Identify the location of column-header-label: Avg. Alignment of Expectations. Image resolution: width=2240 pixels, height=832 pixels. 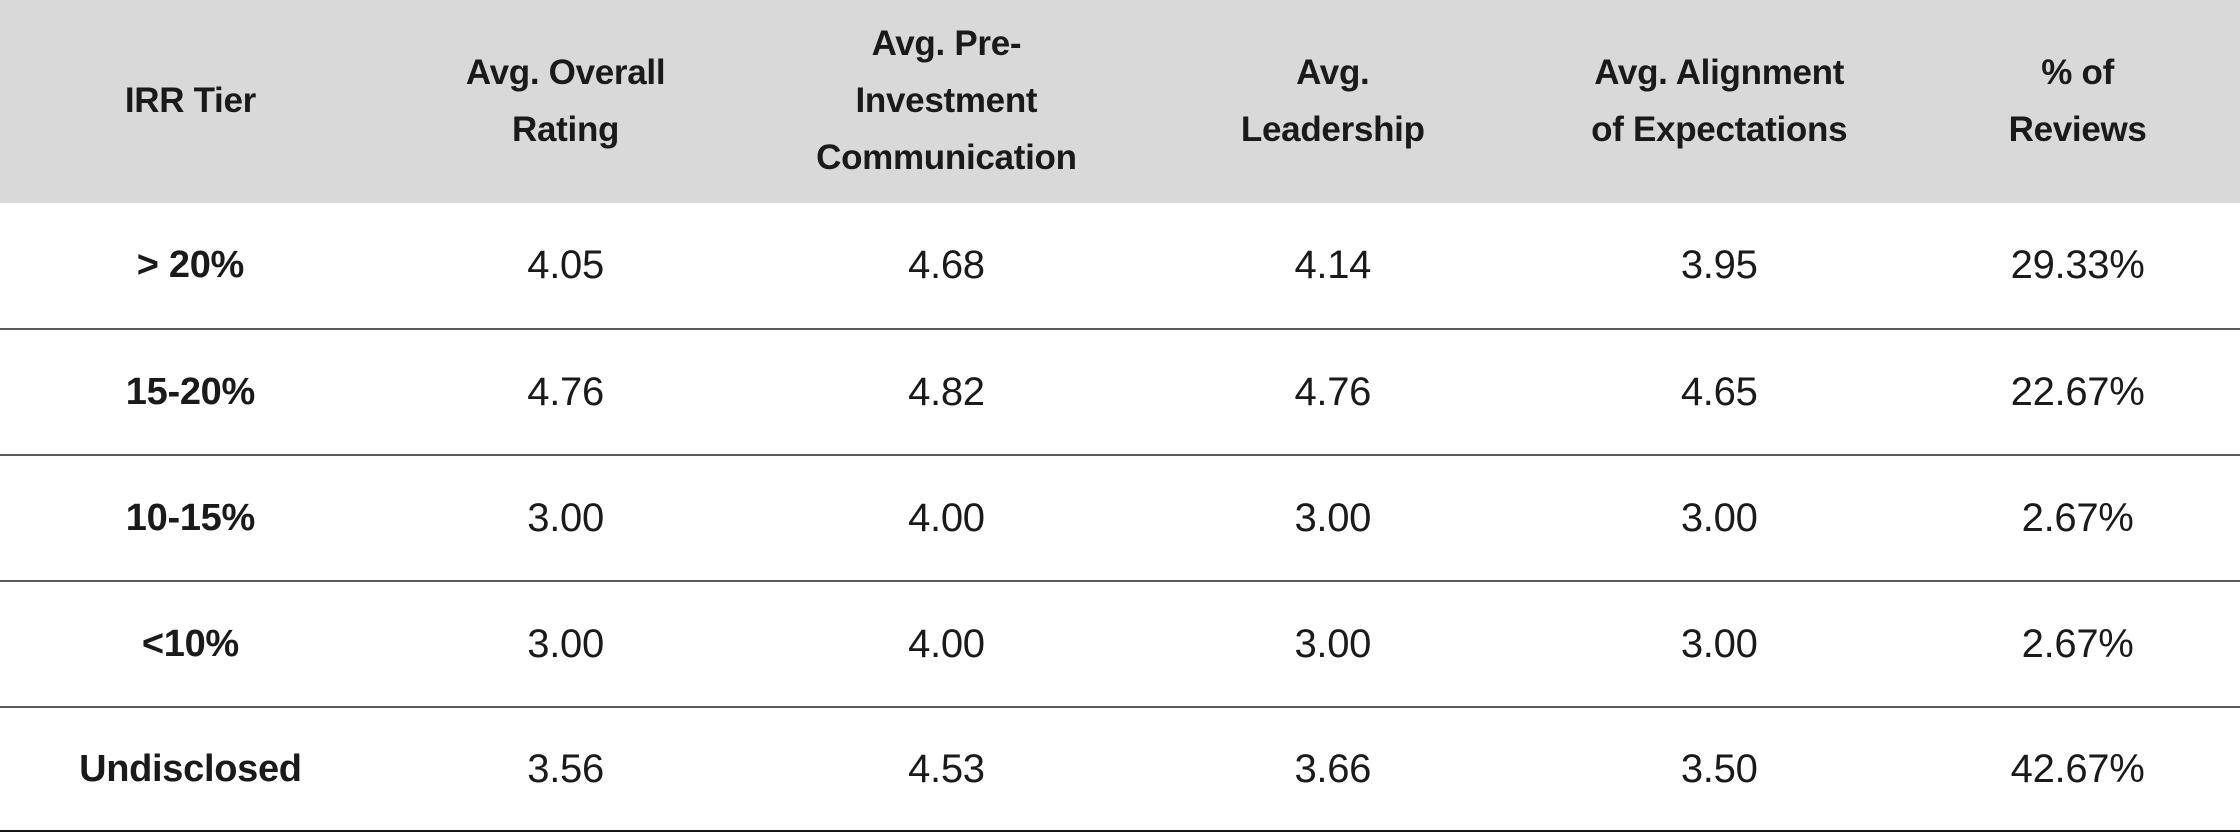
(1719, 100).